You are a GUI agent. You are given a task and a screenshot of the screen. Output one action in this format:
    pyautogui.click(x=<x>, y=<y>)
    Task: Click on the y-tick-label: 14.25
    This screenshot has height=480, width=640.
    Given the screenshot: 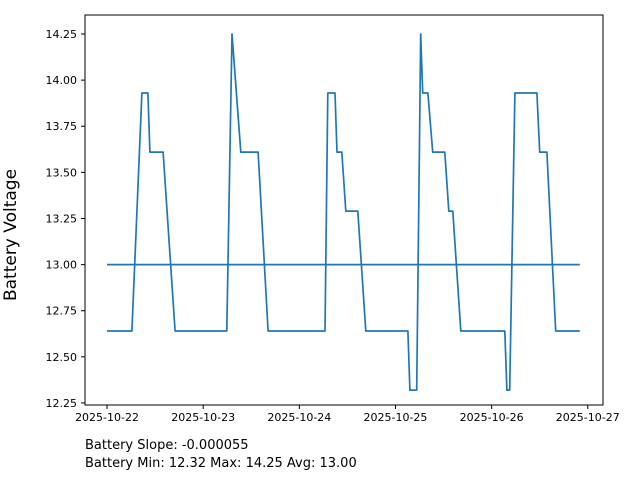 What is the action you would take?
    pyautogui.click(x=62, y=34)
    